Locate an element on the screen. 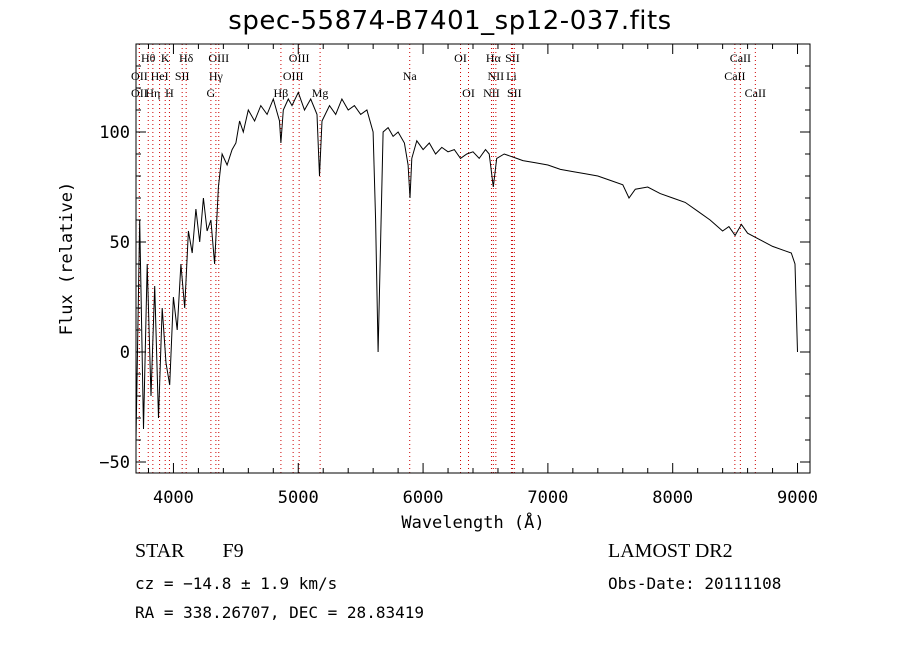 This screenshot has width=900, height=650. x-tick-label: 7000 is located at coordinates (547, 498).